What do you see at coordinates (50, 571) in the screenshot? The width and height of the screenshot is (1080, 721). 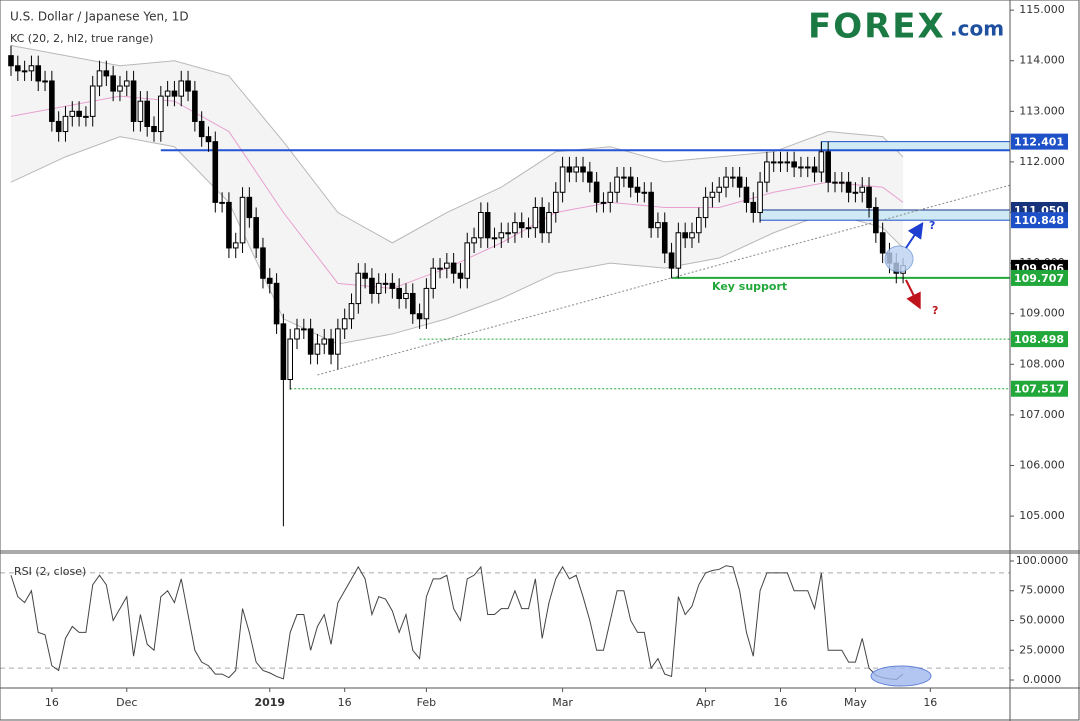 I see `rsi-label: RSI (2, close)` at bounding box center [50, 571].